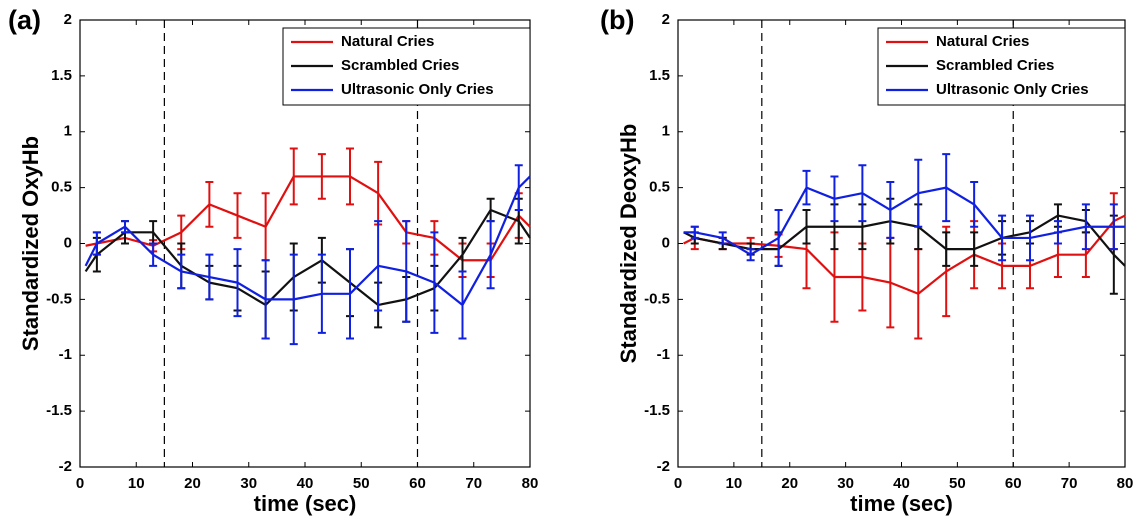  Describe the element at coordinates (628, 244) in the screenshot. I see `y-axis-label: Standardized DeoxyHb` at that location.